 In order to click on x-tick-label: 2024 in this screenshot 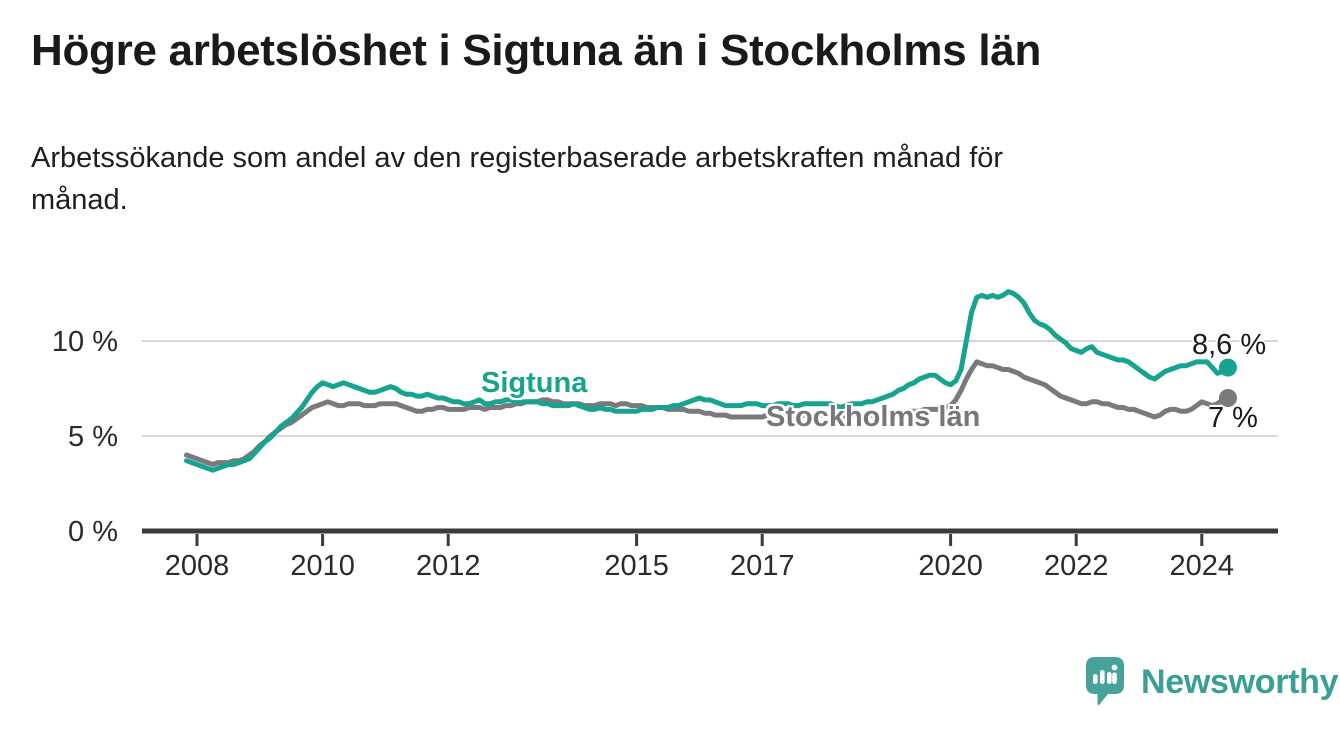, I will do `click(1202, 566)`.